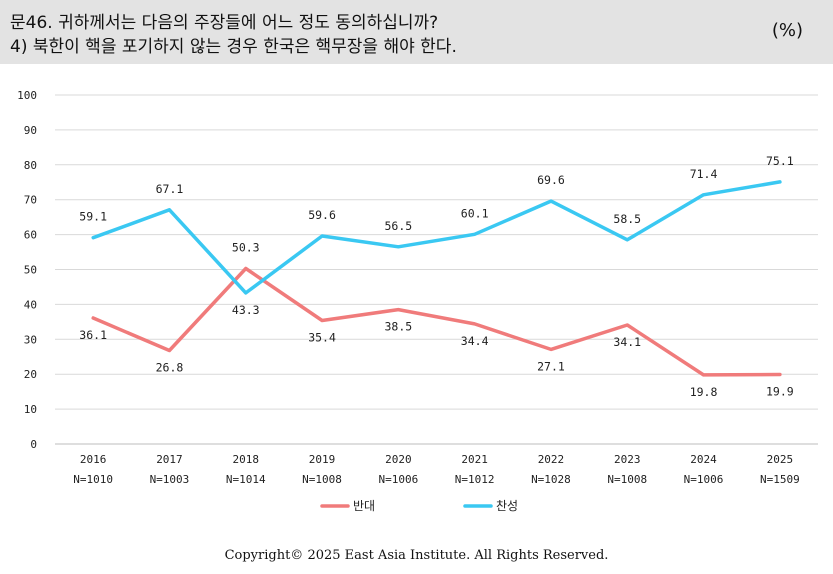 This screenshot has height=574, width=833. What do you see at coordinates (419, 505) in the screenshot?
I see `legend: 반대 찬성` at bounding box center [419, 505].